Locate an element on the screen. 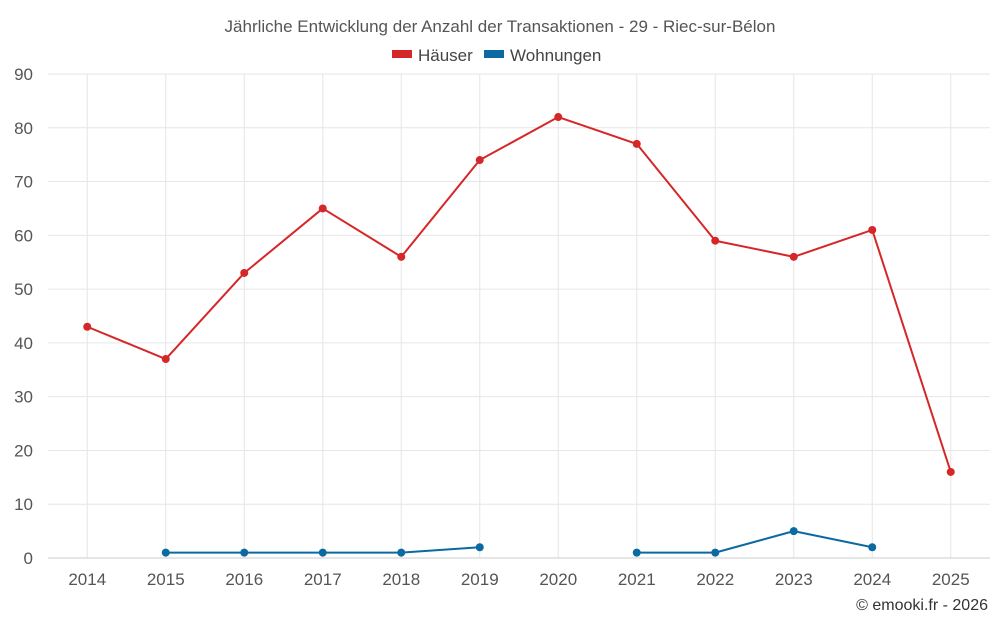 This screenshot has height=625, width=1000. legend: Häuser Wohnungen is located at coordinates (496, 55).